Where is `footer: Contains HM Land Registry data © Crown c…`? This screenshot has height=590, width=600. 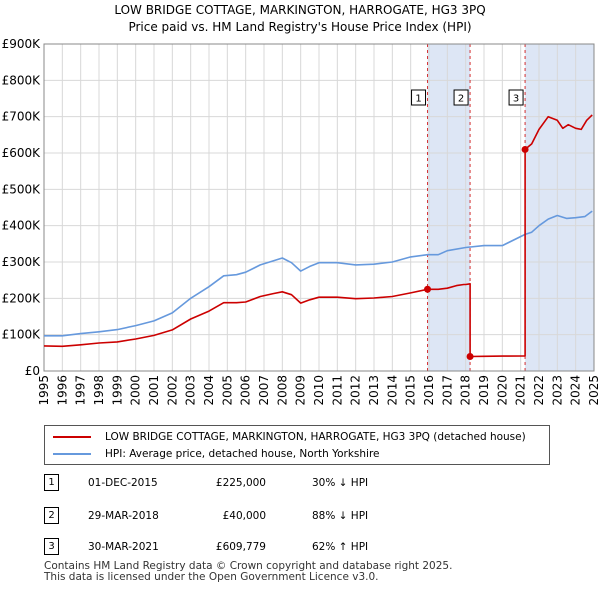
footer: Contains HM Land Registry data © Crown c… is located at coordinates (248, 572).